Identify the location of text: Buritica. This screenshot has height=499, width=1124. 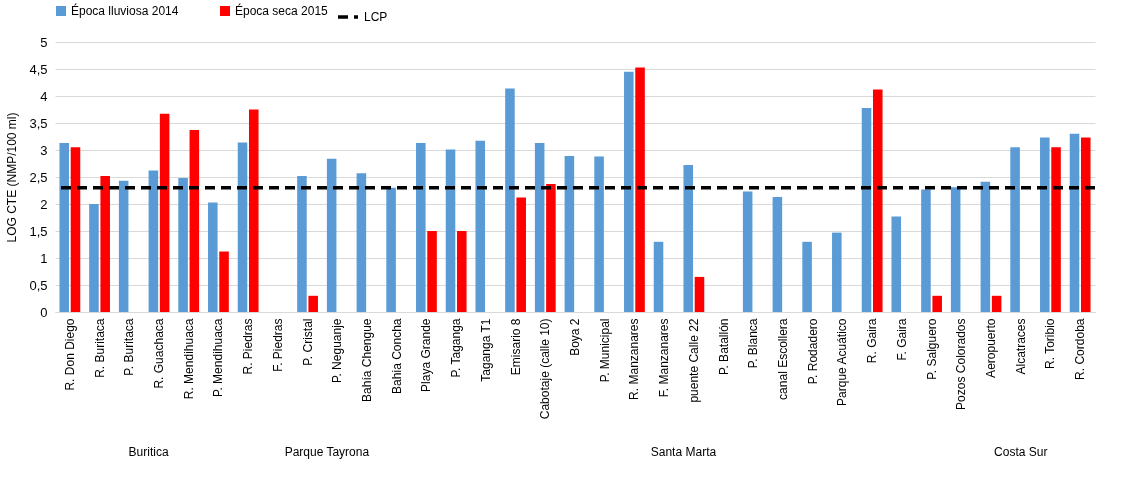
(148, 452).